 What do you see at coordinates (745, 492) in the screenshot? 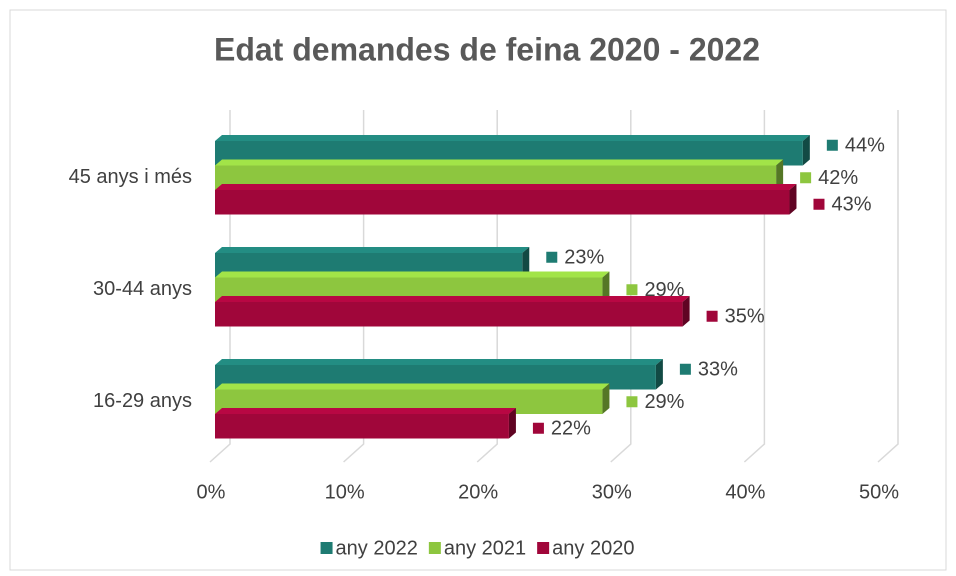
I see `x-tick-label: 40%` at bounding box center [745, 492].